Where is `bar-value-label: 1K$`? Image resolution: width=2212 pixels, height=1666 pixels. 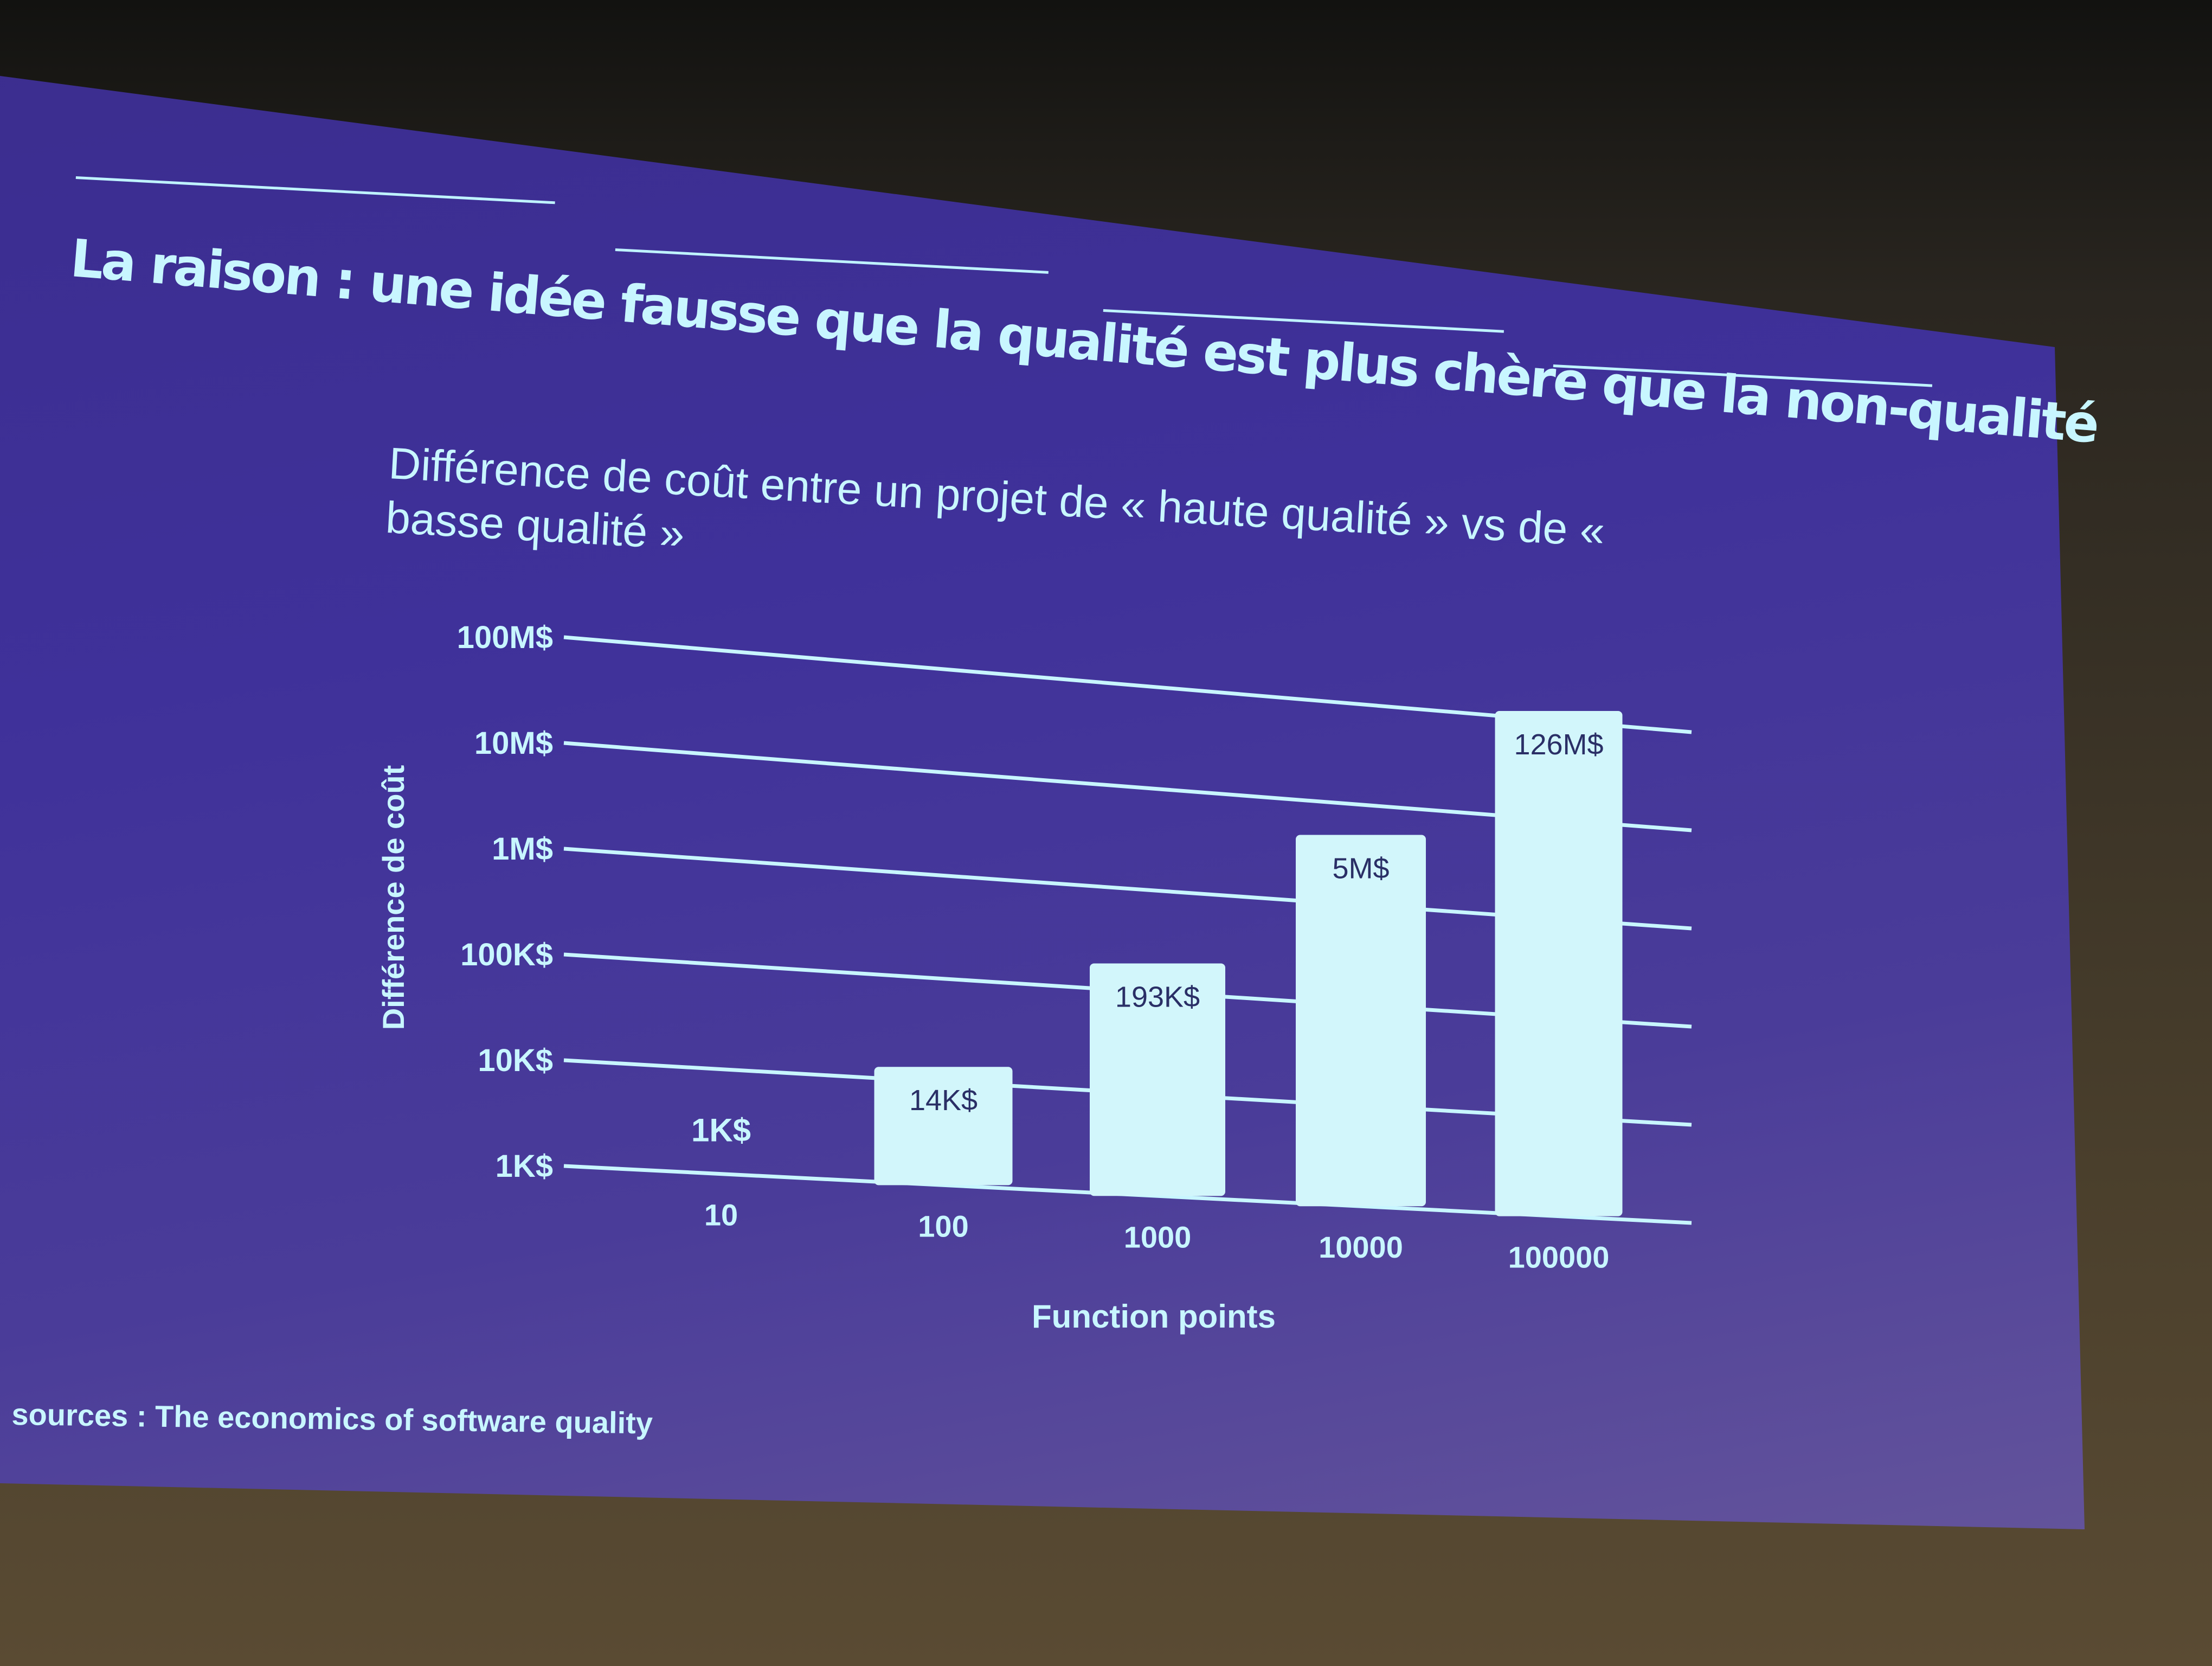 bar-value-label: 1K$ is located at coordinates (721, 1130).